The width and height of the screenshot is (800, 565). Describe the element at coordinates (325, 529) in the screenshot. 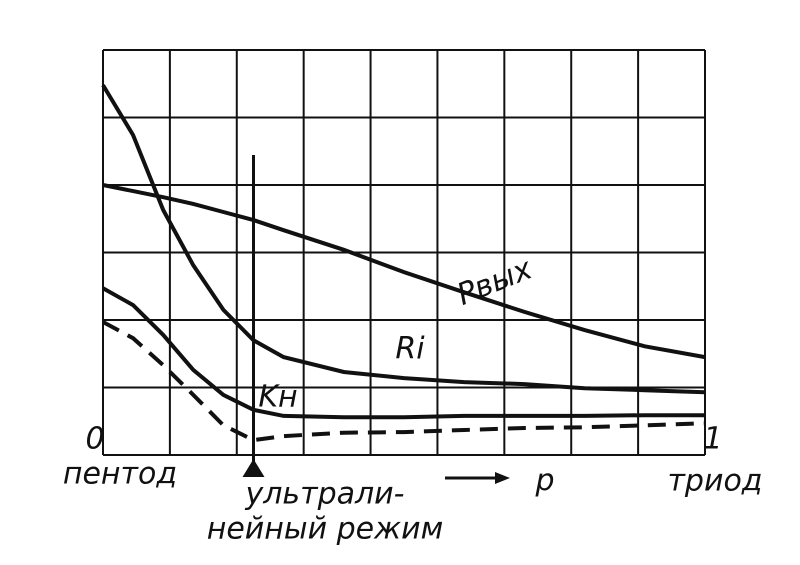

I see `marker-label: нейный режим` at that location.